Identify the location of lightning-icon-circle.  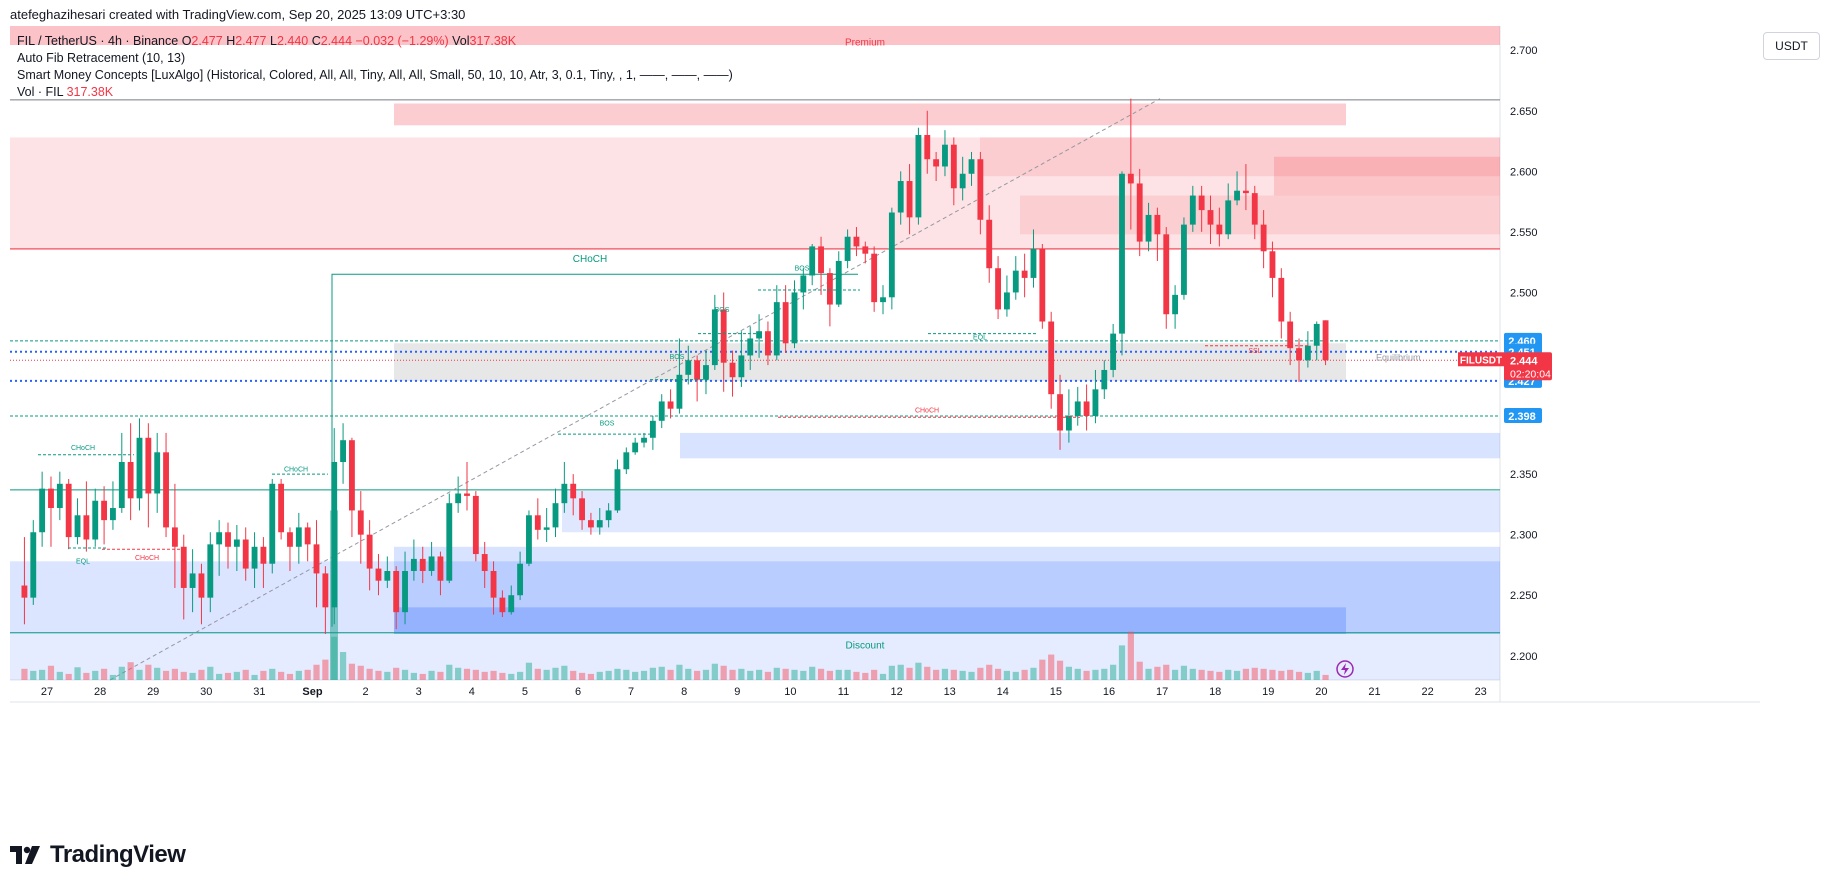
(1345, 669).